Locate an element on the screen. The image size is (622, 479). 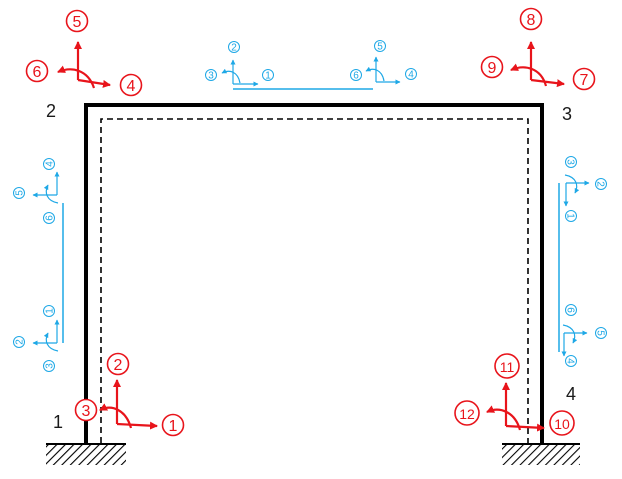
left-column-local-bottom: 1 2 3 is located at coordinates (36, 338).